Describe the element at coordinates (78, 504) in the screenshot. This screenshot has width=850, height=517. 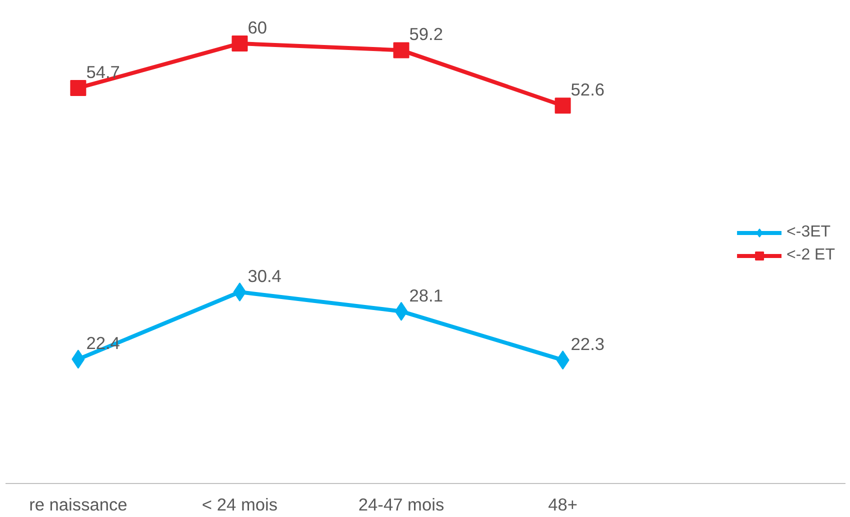
I see `x-tick-label: re naissance` at that location.